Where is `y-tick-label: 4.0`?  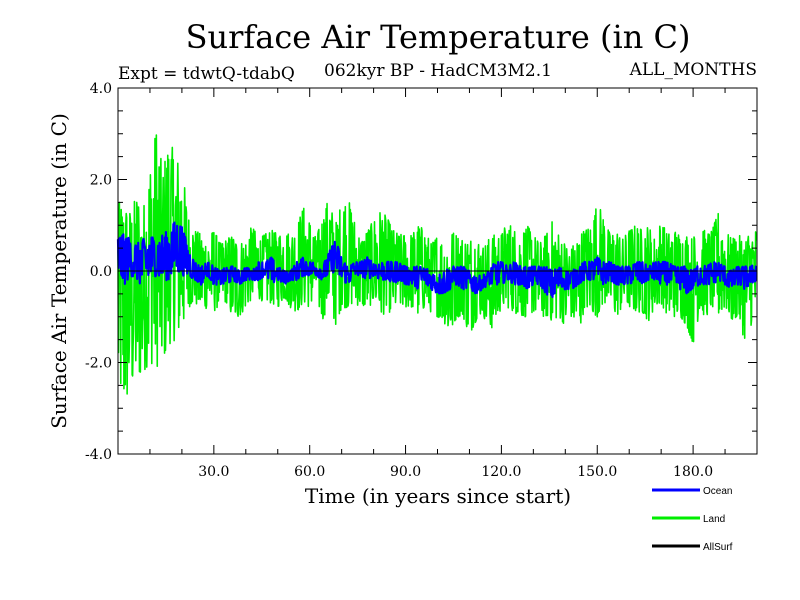 y-tick-label: 4.0 is located at coordinates (101, 89).